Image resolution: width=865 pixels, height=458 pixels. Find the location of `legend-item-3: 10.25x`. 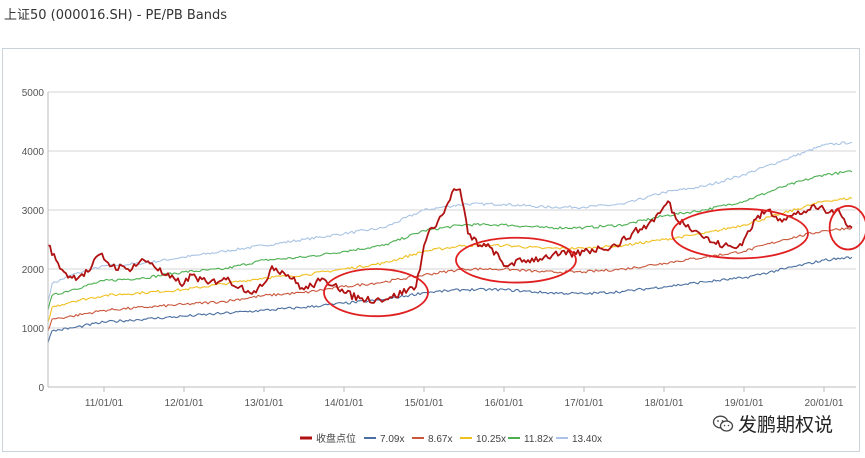

legend-item-3: 10.25x is located at coordinates (483, 439).